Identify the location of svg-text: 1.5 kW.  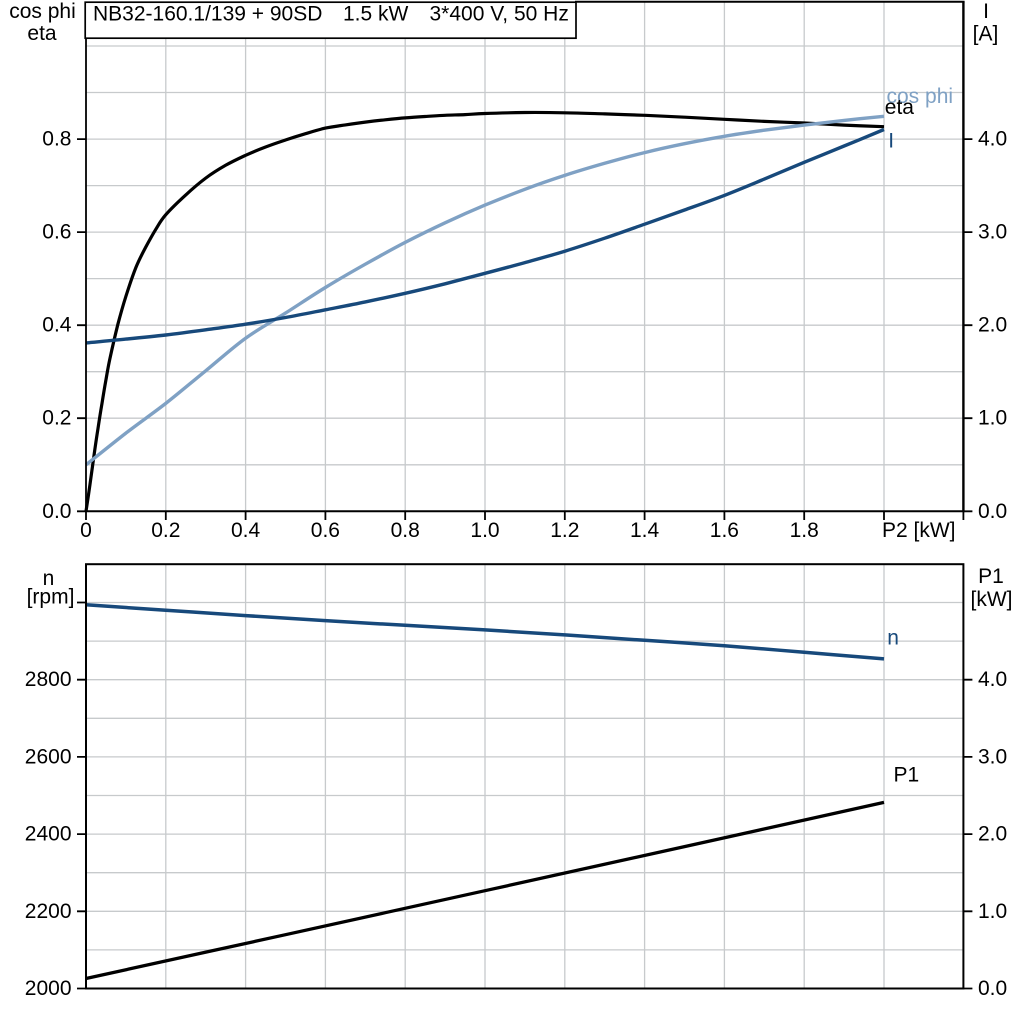
(376, 14).